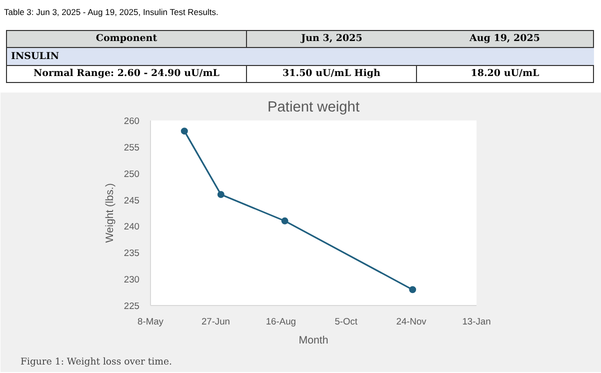 This screenshot has height=373, width=601. What do you see at coordinates (346, 321) in the screenshot?
I see `x-tick-label: 5-Oct` at bounding box center [346, 321].